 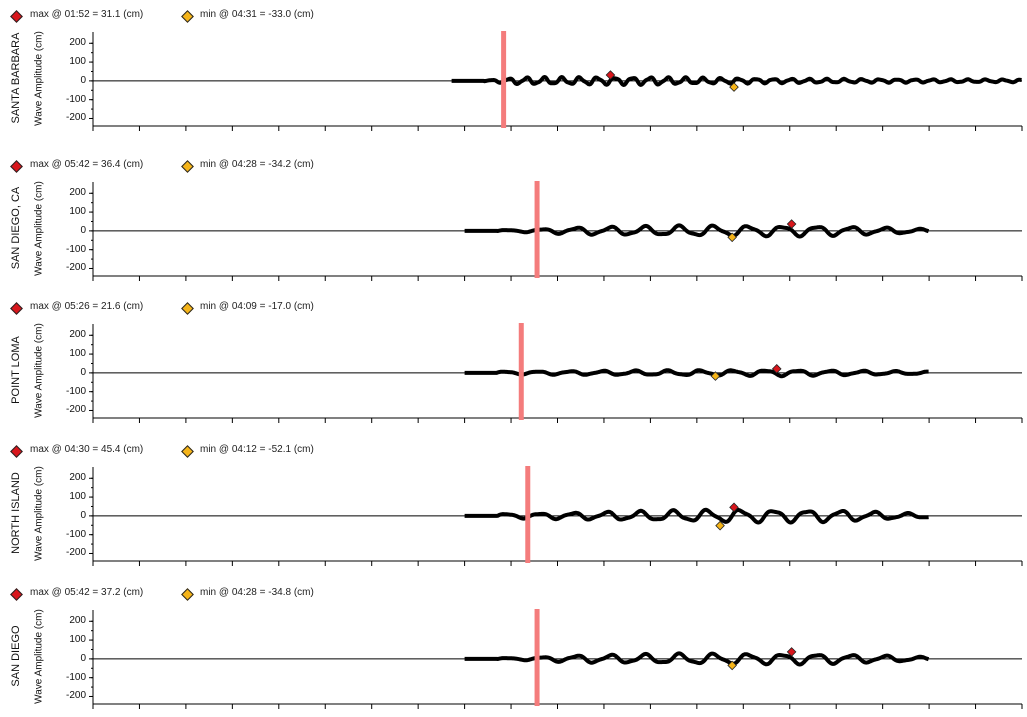 What do you see at coordinates (16, 370) in the screenshot?
I see `station-label: POINT LOMA` at bounding box center [16, 370].